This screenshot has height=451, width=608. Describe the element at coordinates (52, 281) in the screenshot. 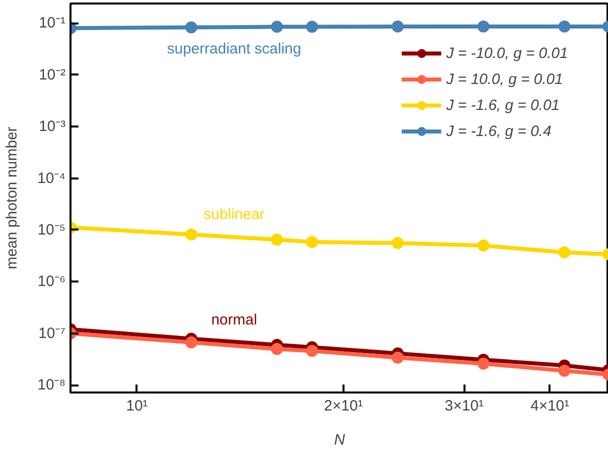

I see `y-tick-label: 10⁻⁶` at that location.